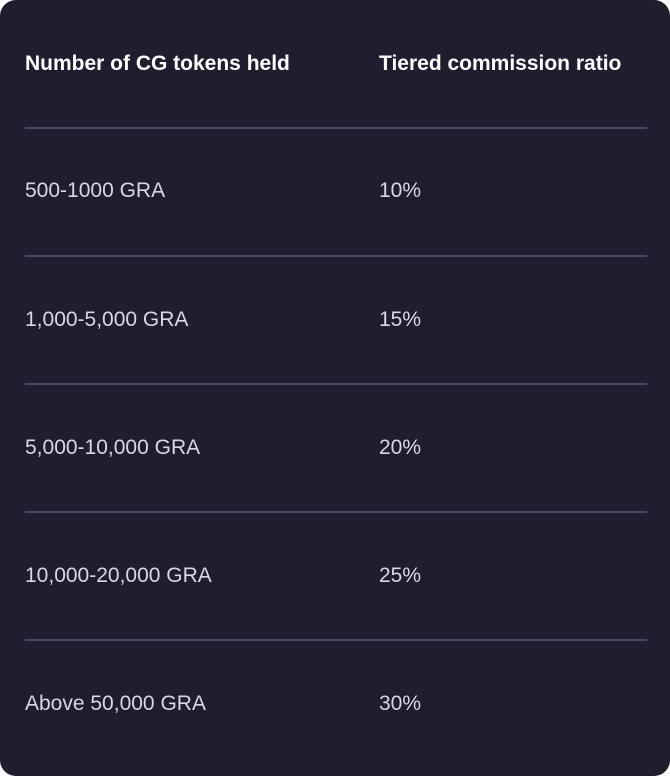 Image resolution: width=670 pixels, height=776 pixels. Describe the element at coordinates (400, 447) in the screenshot. I see `table-row-3-ratio: 20%` at that location.